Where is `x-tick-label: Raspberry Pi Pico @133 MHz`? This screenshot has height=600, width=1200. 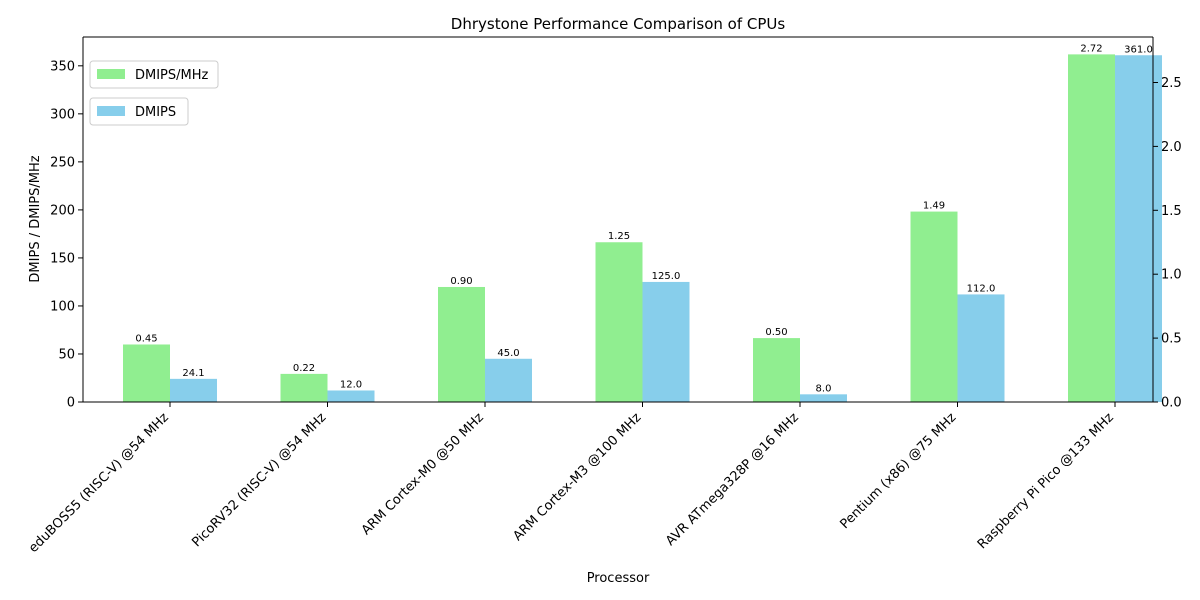 x-tick-label: Raspberry Pi Pico @133 MHz is located at coordinates (1046, 481).